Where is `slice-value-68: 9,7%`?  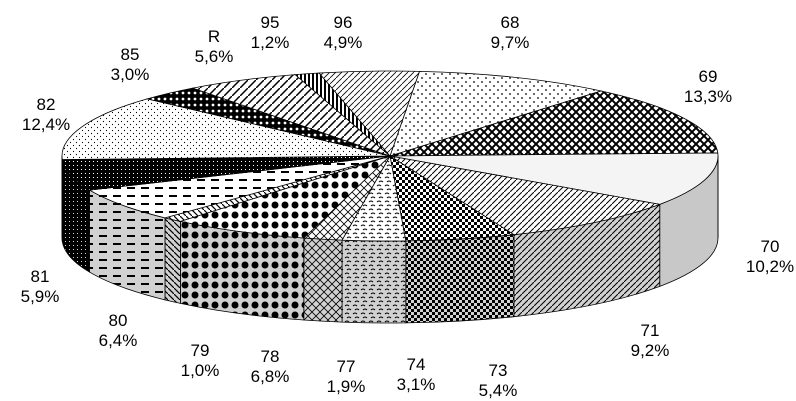 slice-value-68: 9,7% is located at coordinates (510, 42).